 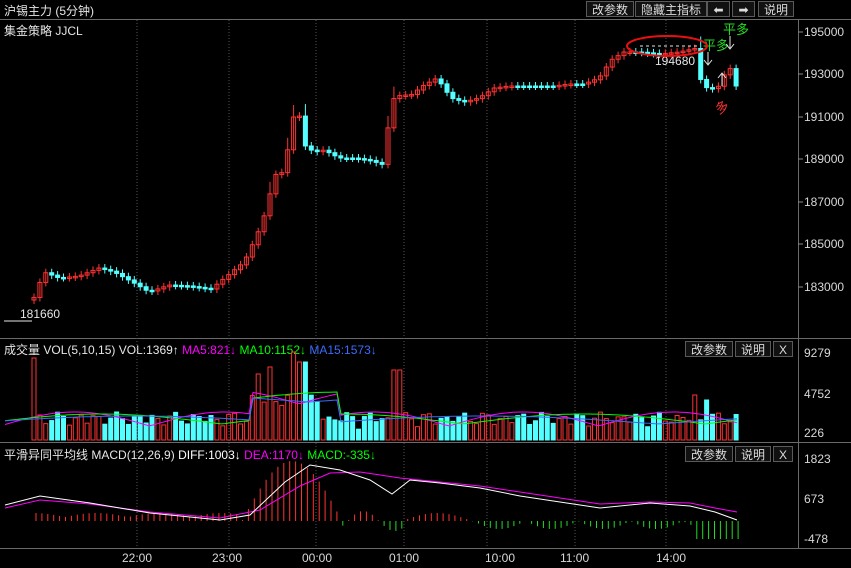 I want to click on volume-ma10-line, so click(x=371, y=408).